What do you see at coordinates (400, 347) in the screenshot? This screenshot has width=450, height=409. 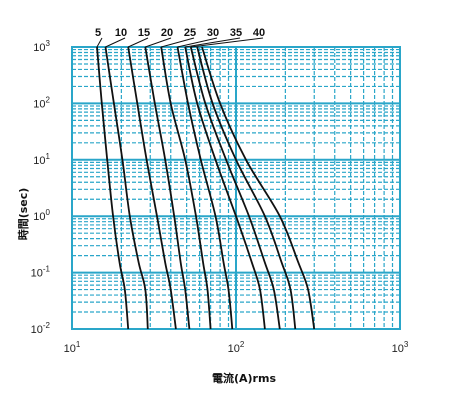 I see `x-tick-label: 10³` at bounding box center [400, 347].